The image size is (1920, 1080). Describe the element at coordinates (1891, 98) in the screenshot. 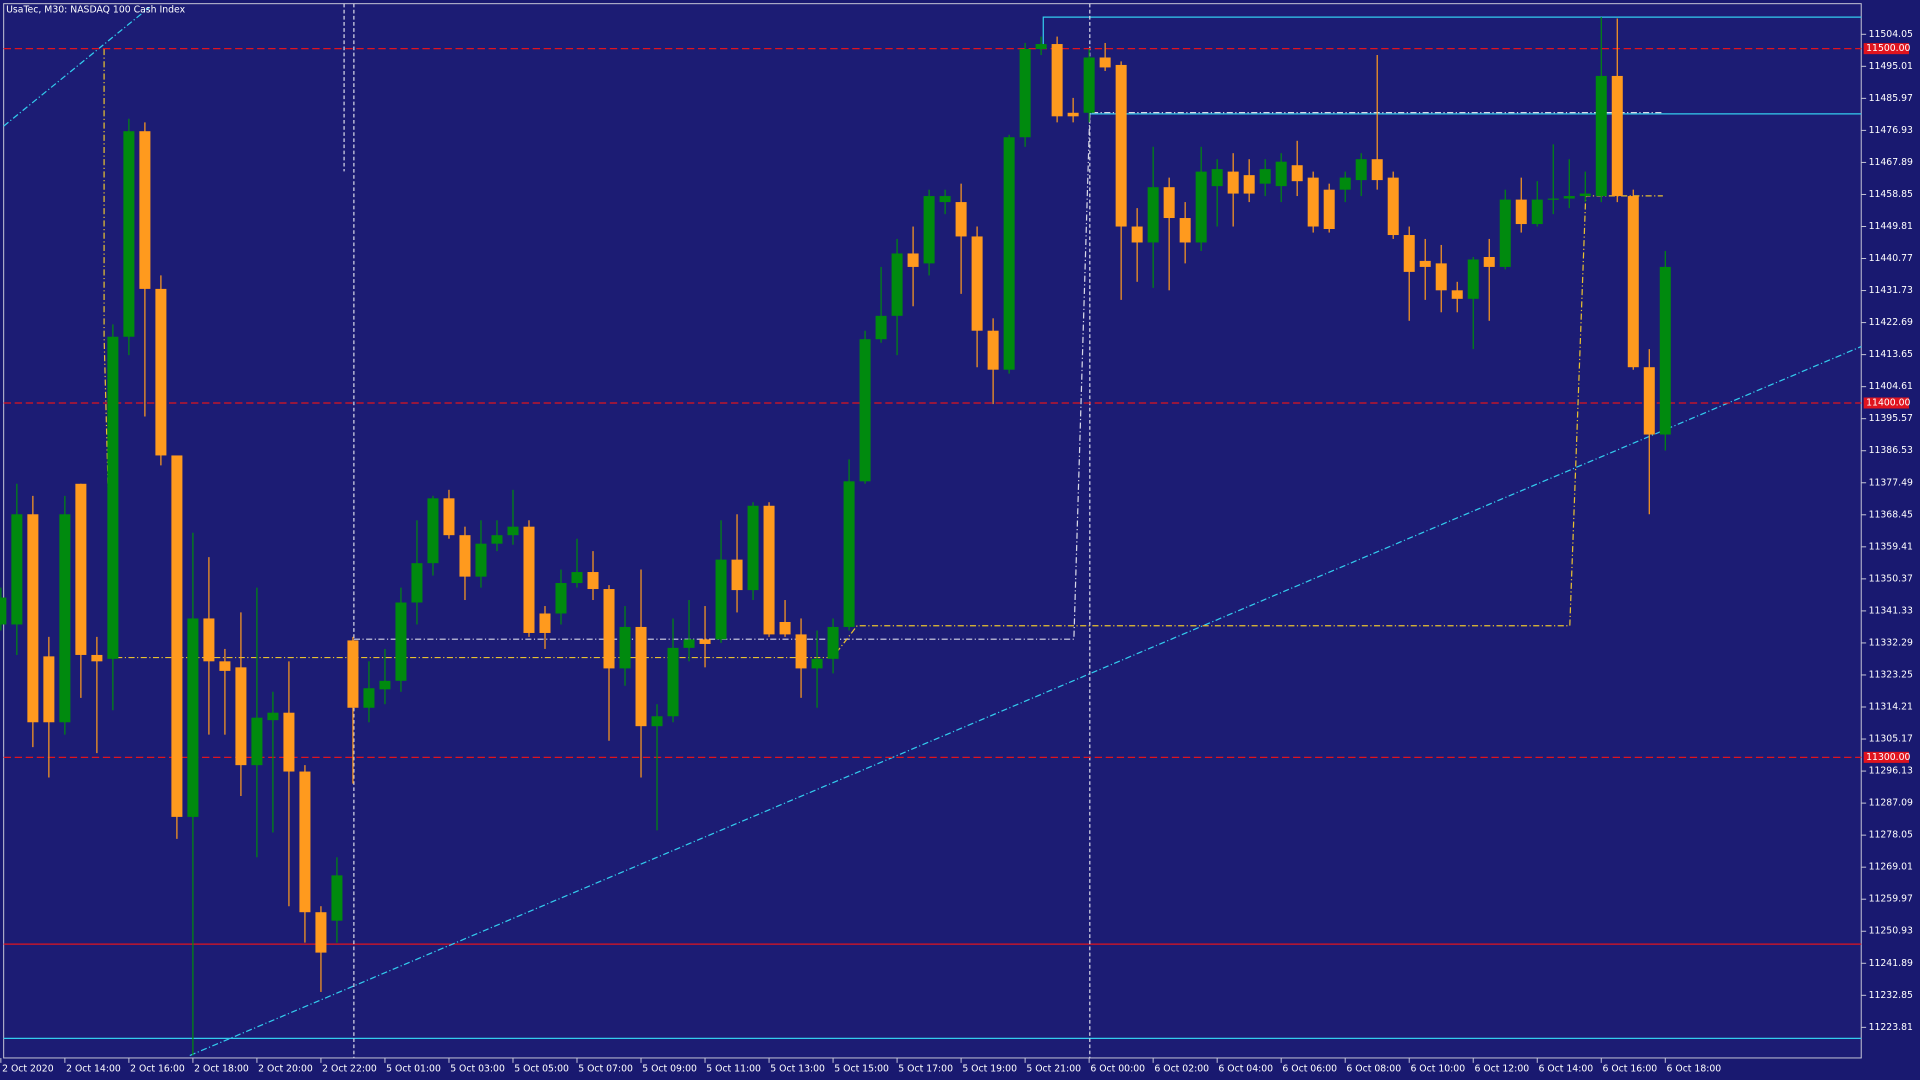

I see `y-tick-label: 11485.97` at that location.